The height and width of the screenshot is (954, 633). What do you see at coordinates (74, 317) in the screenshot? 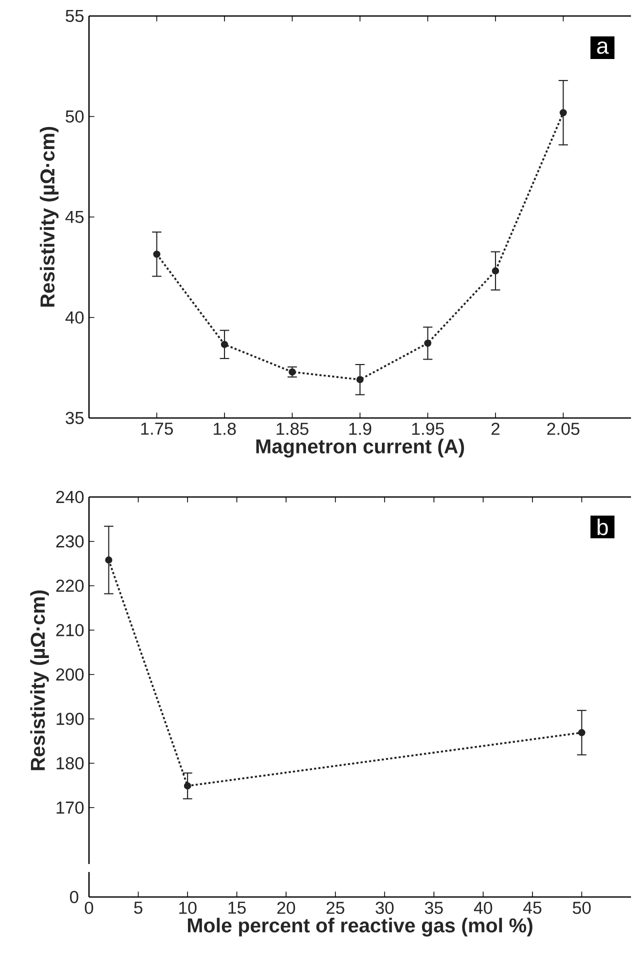
I see `y-tick-label: 40` at bounding box center [74, 317].